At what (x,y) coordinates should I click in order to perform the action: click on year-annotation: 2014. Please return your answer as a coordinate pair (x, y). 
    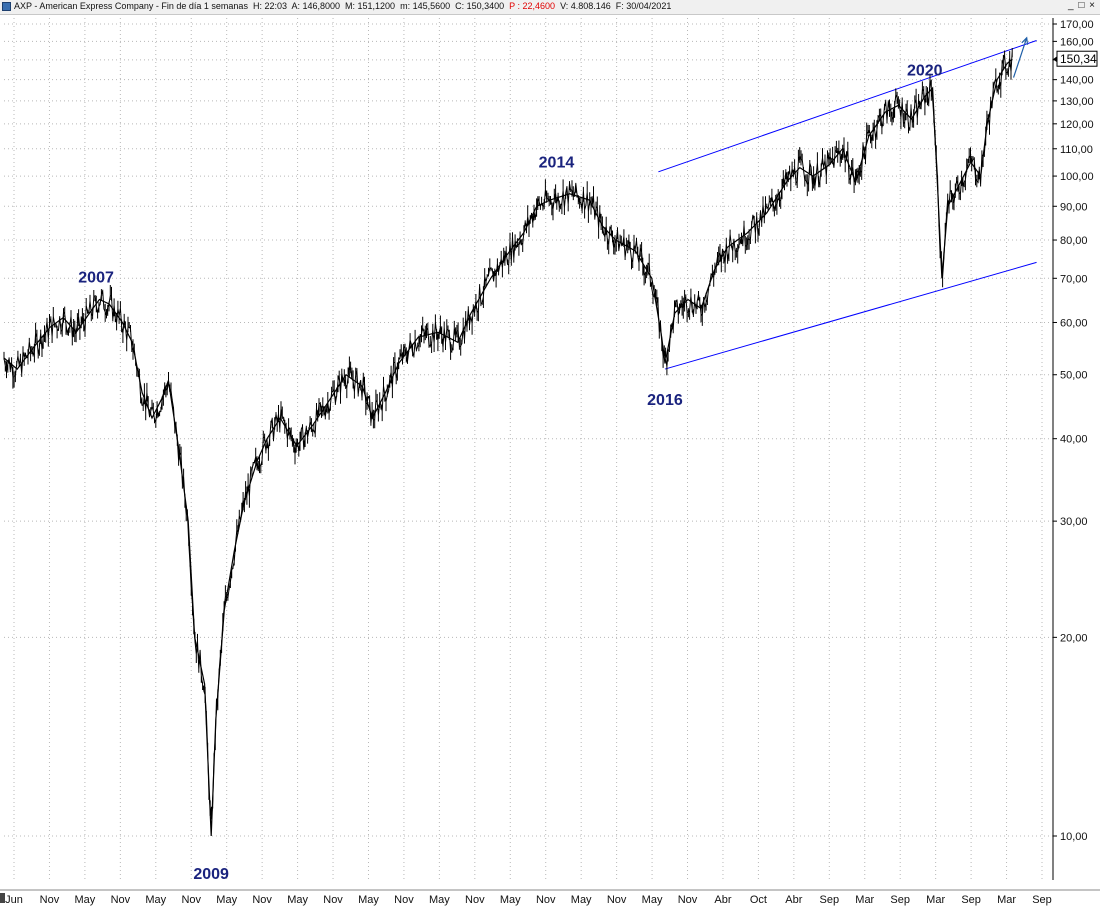
    Looking at the image, I should click on (557, 163).